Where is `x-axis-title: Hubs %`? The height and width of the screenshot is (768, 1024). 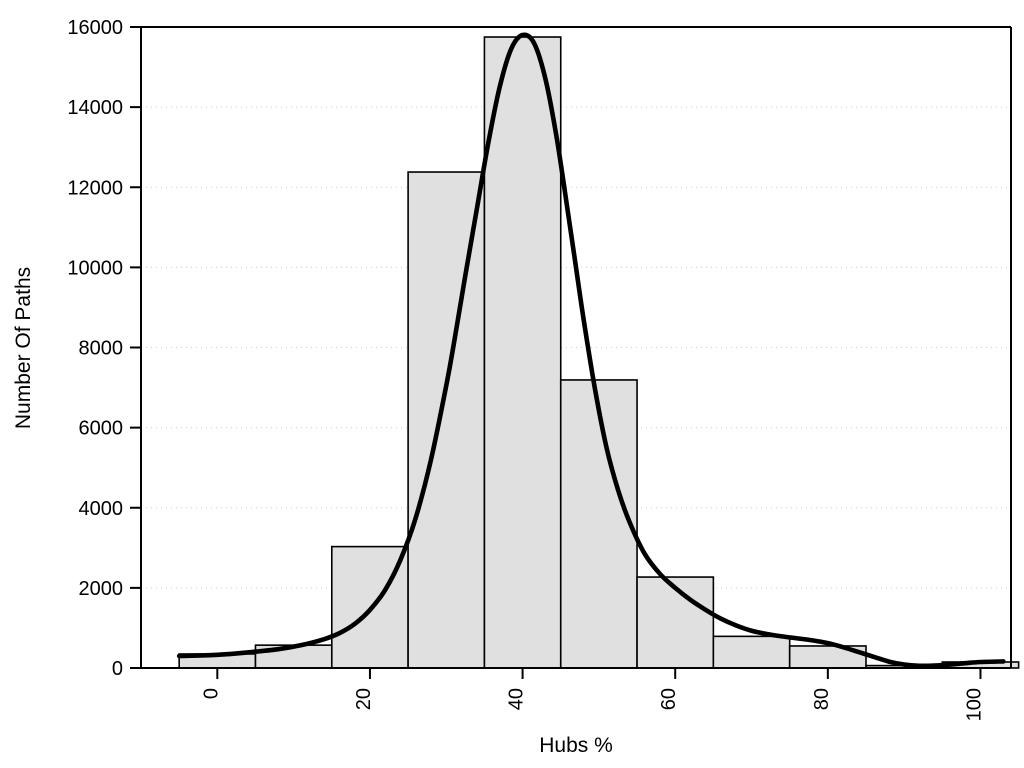
x-axis-title: Hubs % is located at coordinates (576, 745).